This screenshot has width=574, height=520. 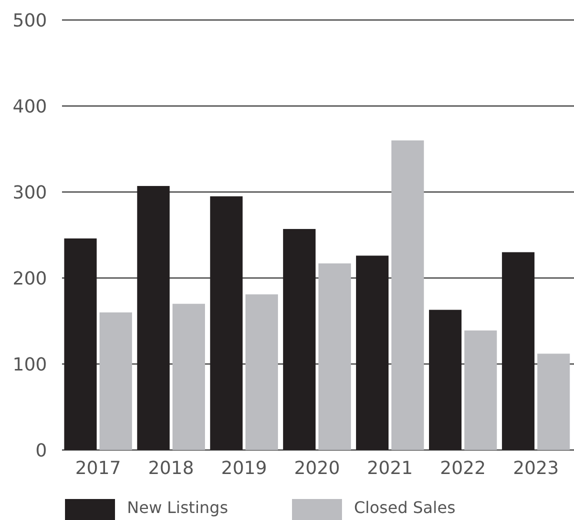 I want to click on y-tick-label: 200, so click(x=29, y=279).